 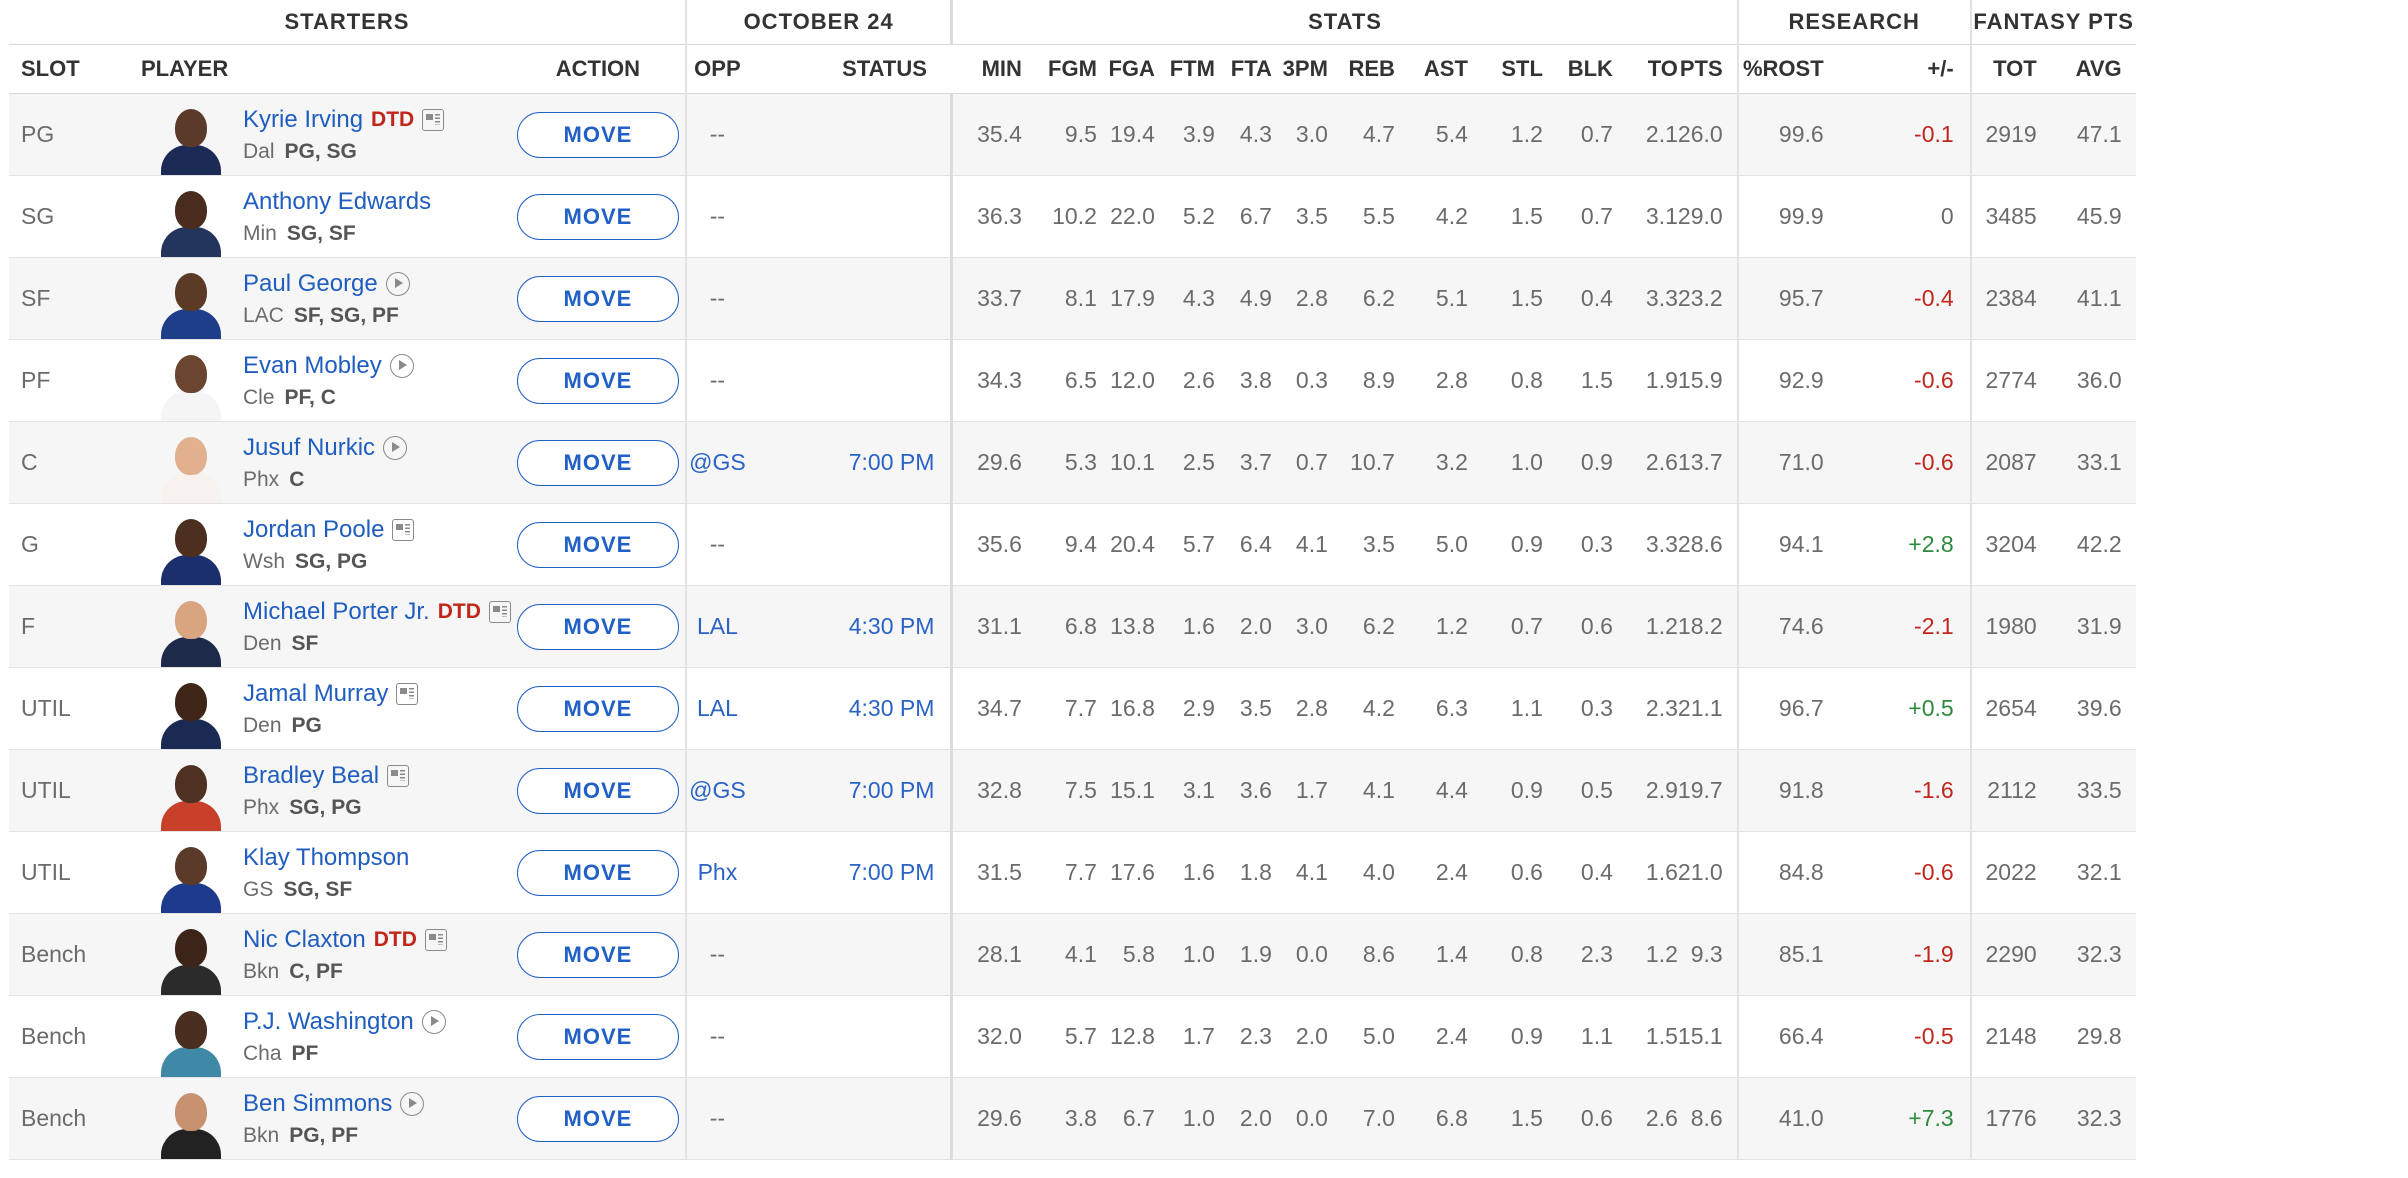 What do you see at coordinates (1577, 544) in the screenshot?
I see `stat-blk: 0.3` at bounding box center [1577, 544].